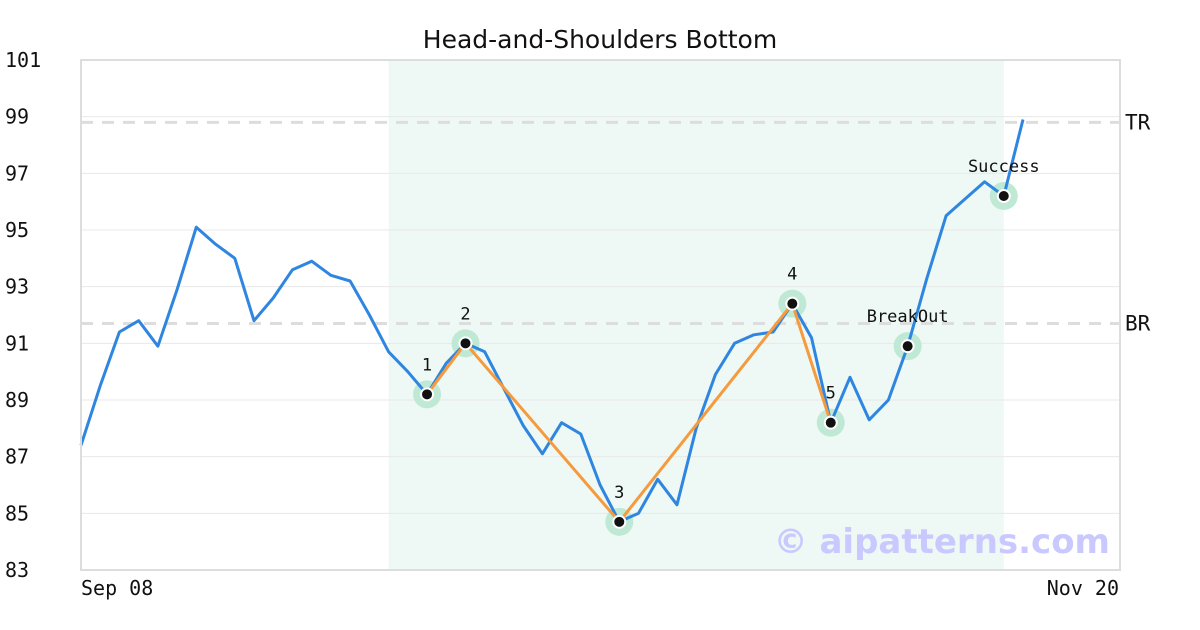  What do you see at coordinates (17, 173) in the screenshot?
I see `y-tick-label: 97` at bounding box center [17, 173].